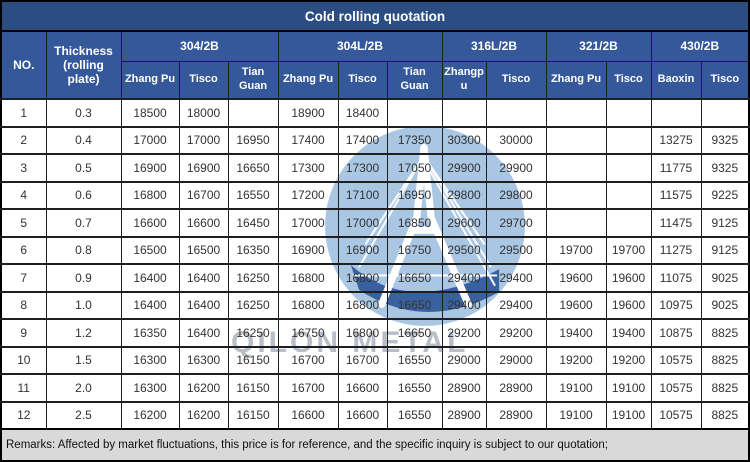 This screenshot has height=462, width=750. Describe the element at coordinates (676, 80) in the screenshot. I see `supplier-430-baoxin: Baoxin` at that location.